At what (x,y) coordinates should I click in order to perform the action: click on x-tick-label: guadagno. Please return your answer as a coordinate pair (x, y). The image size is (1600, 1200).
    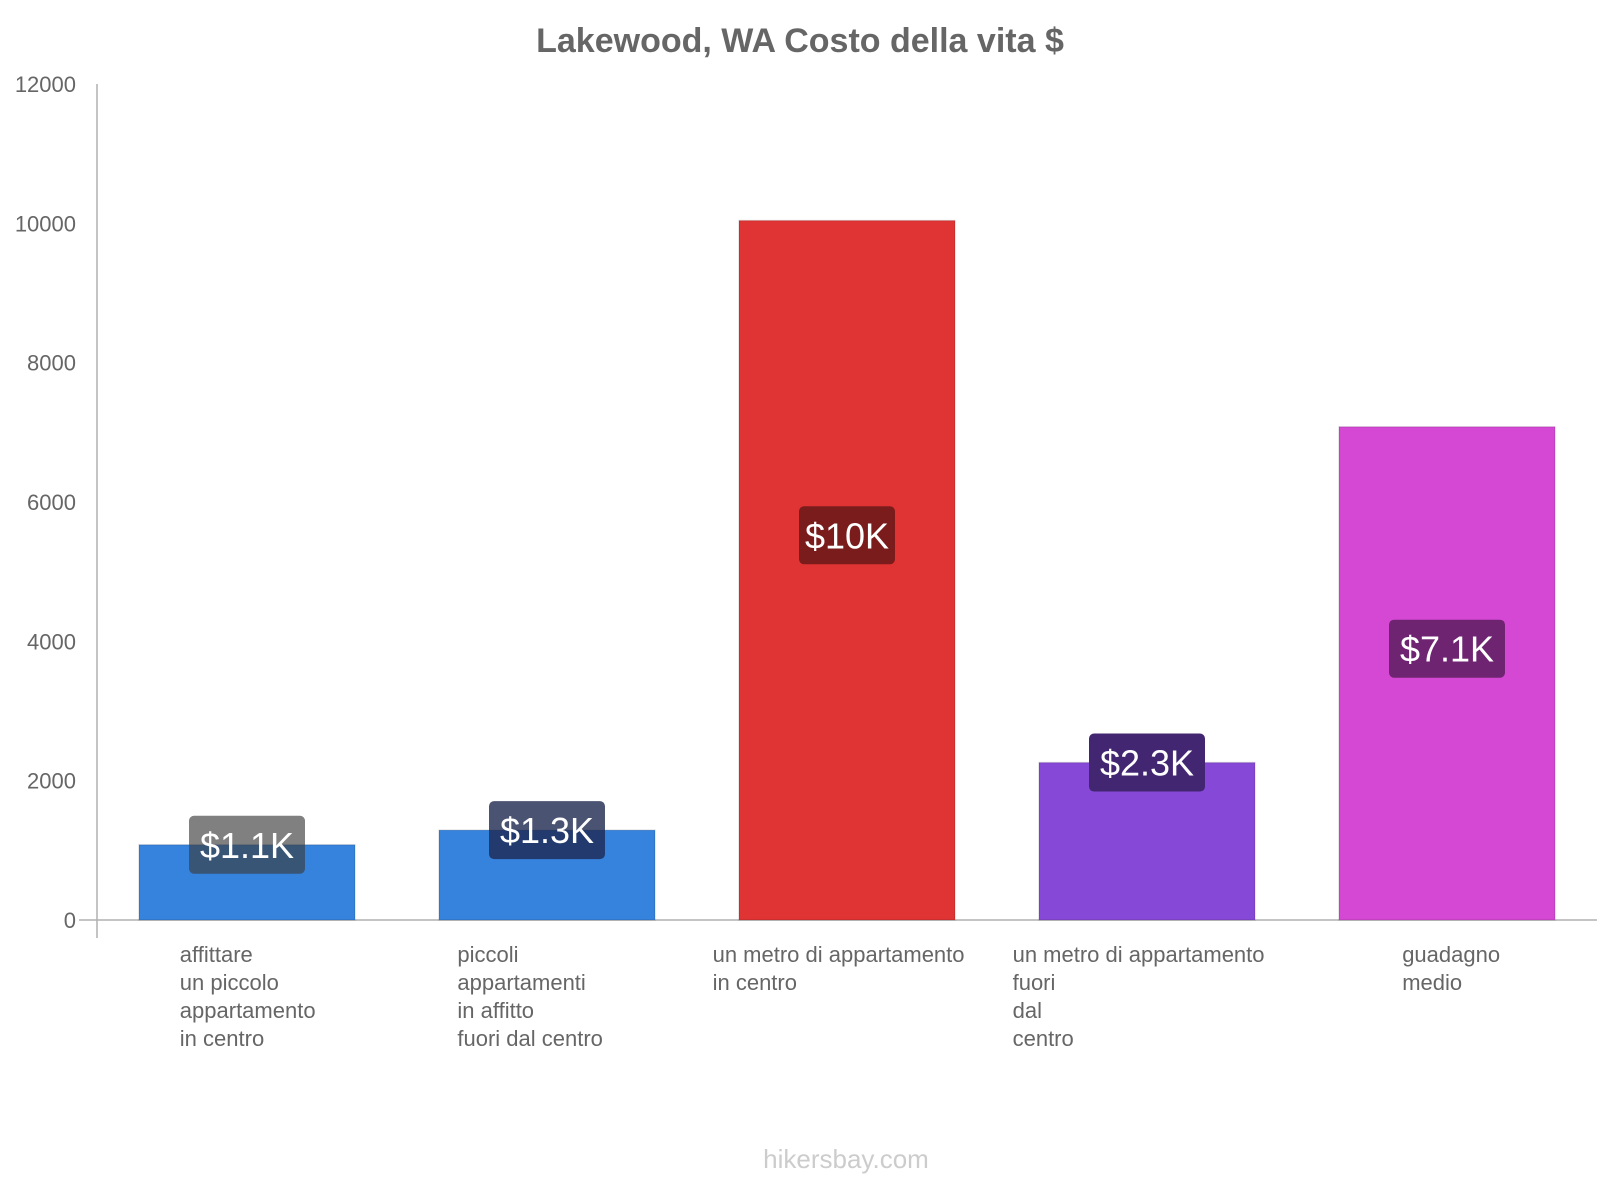
    Looking at the image, I should click on (1451, 954).